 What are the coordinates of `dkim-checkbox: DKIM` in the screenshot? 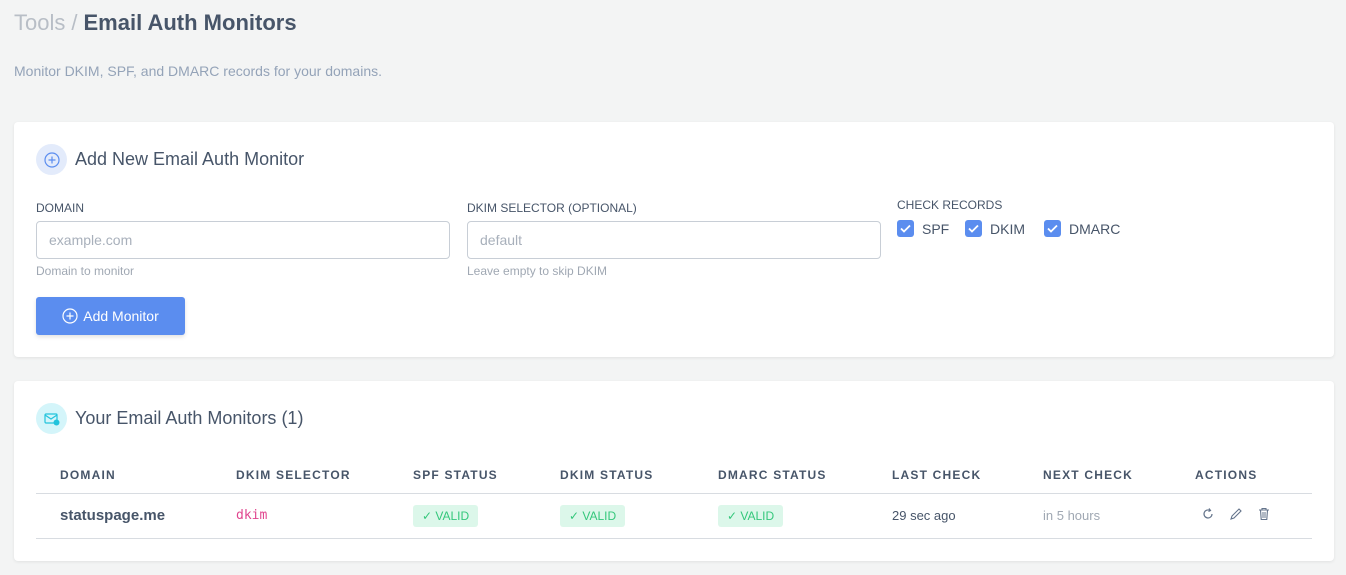 It's located at (995, 228).